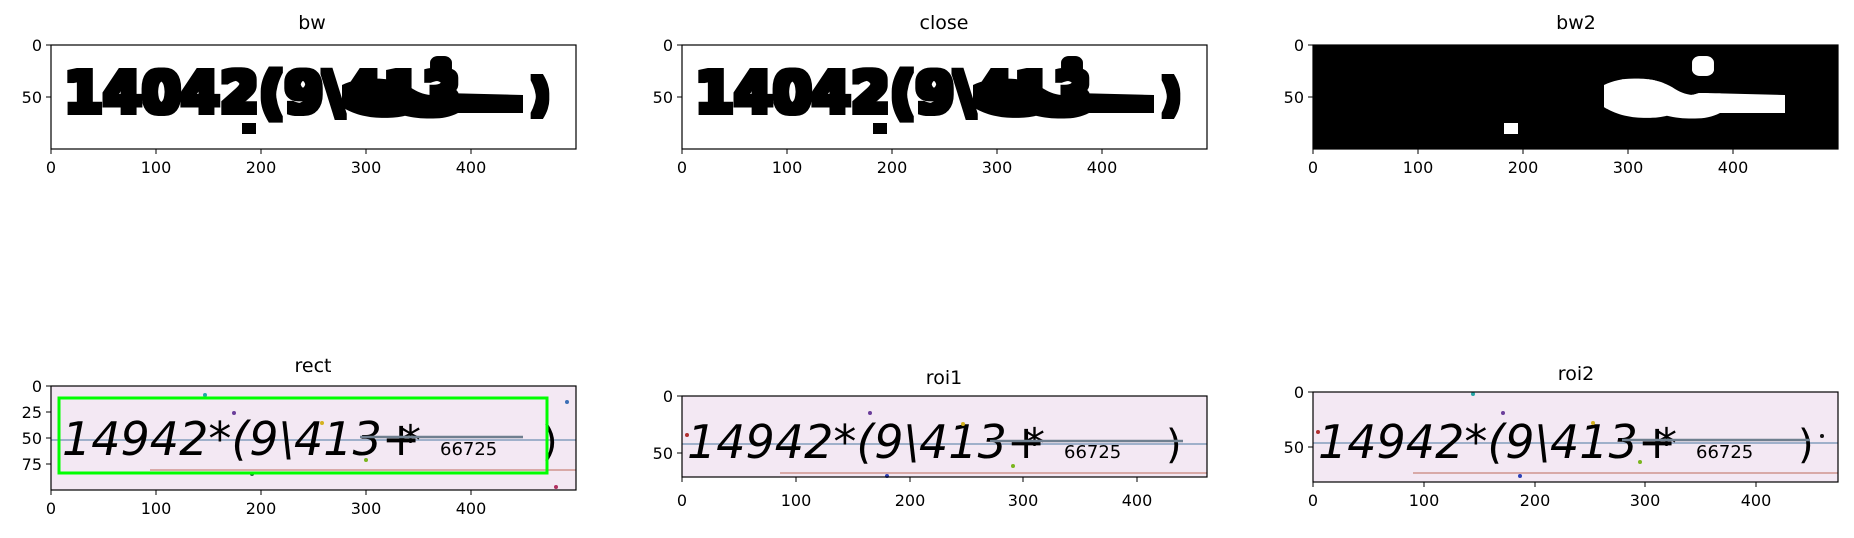 The width and height of the screenshot is (1854, 538). Describe the element at coordinates (36, 464) in the screenshot. I see `y-tick: 75` at that location.